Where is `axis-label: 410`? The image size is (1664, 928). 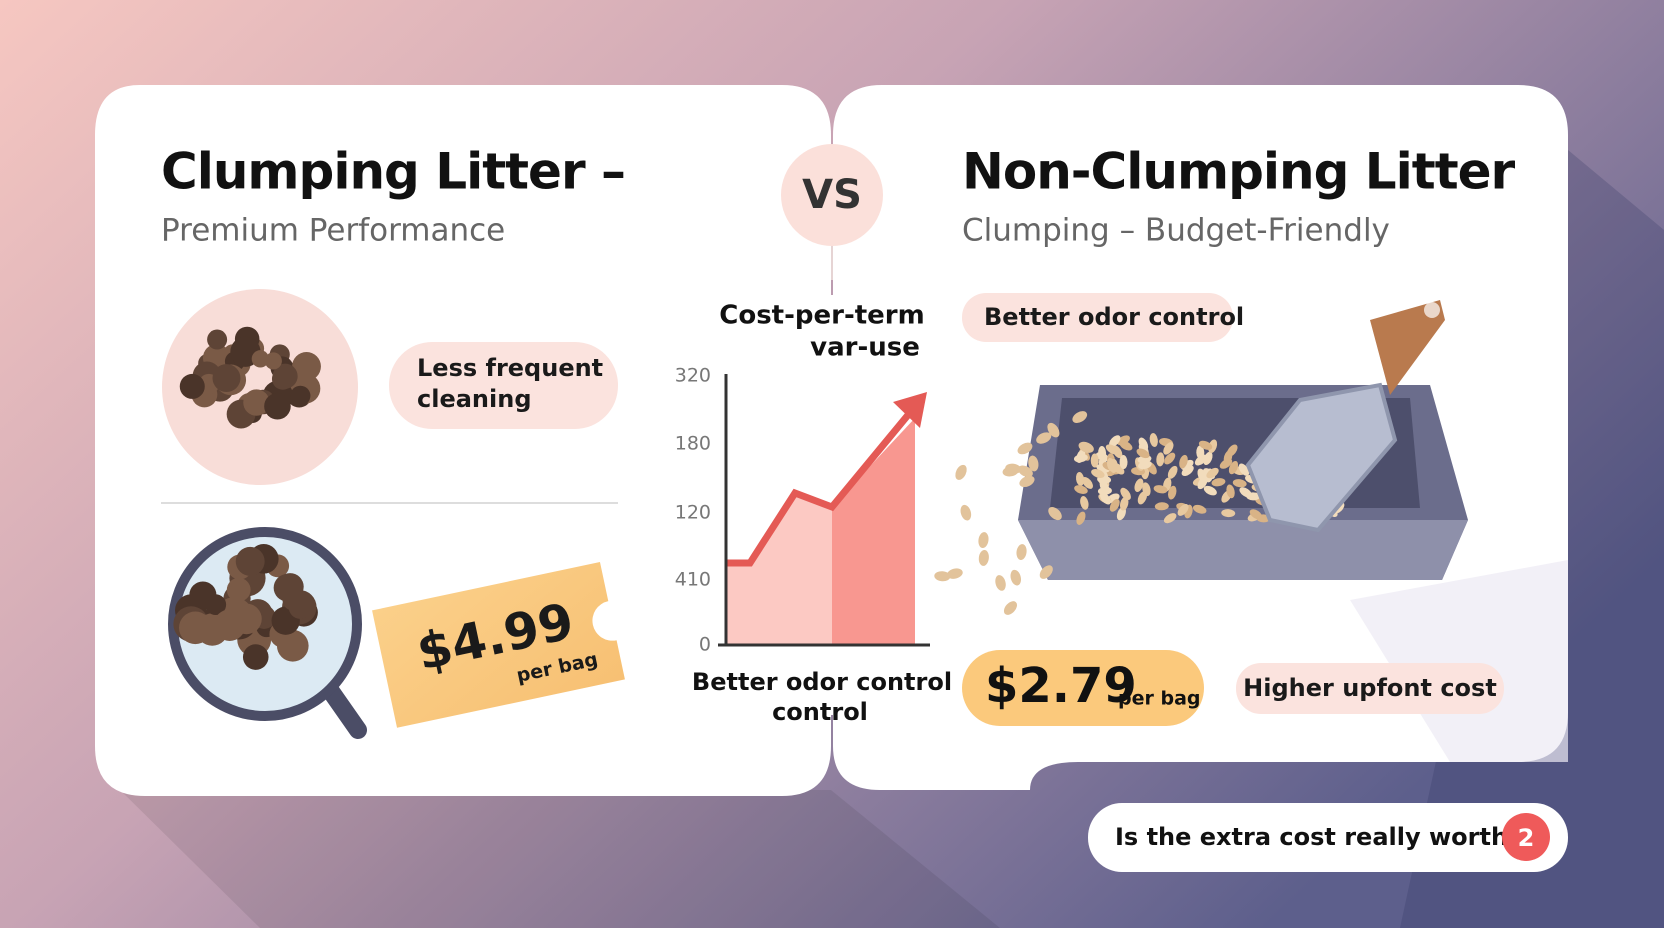 axis-label: 410 is located at coordinates (693, 580).